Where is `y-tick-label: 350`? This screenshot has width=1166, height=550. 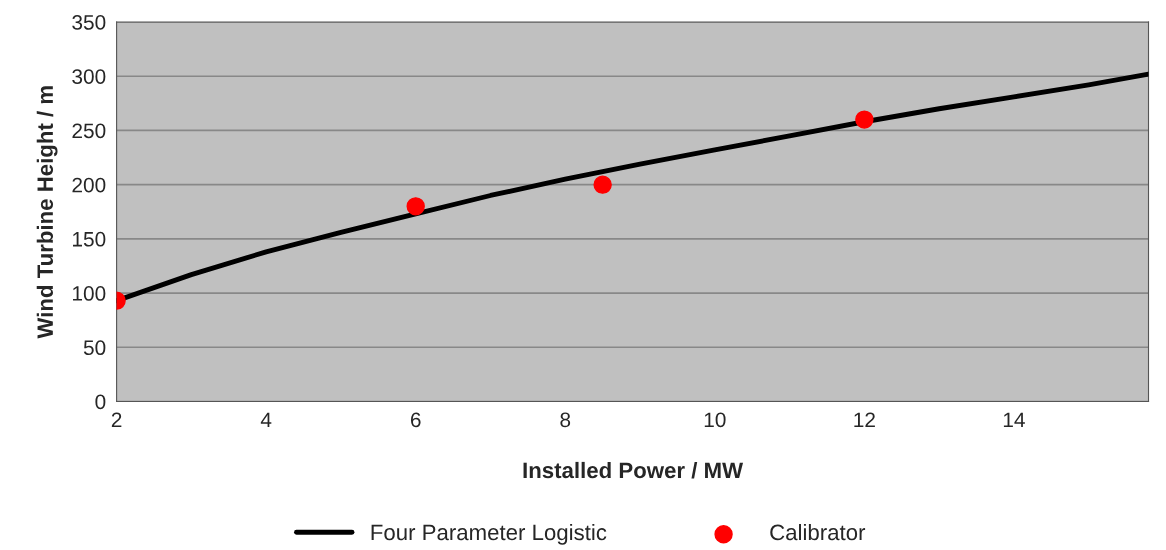
y-tick-label: 350 is located at coordinates (89, 22).